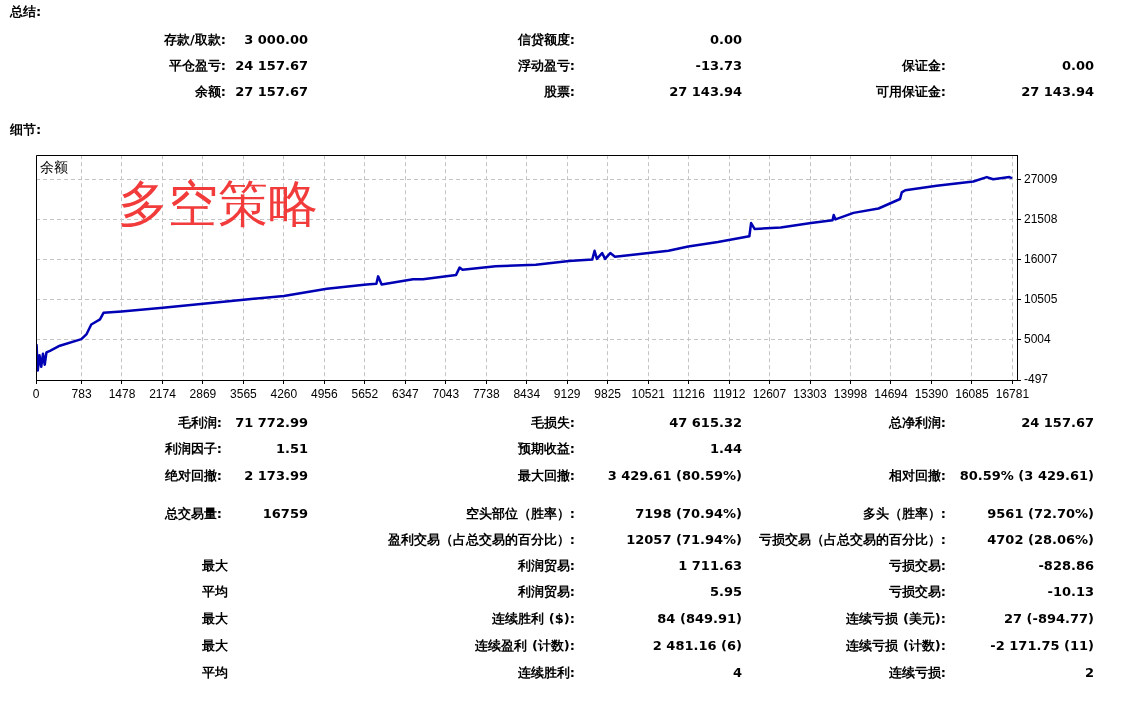  I want to click on text: 连续亏损 (美元):, so click(896, 619).